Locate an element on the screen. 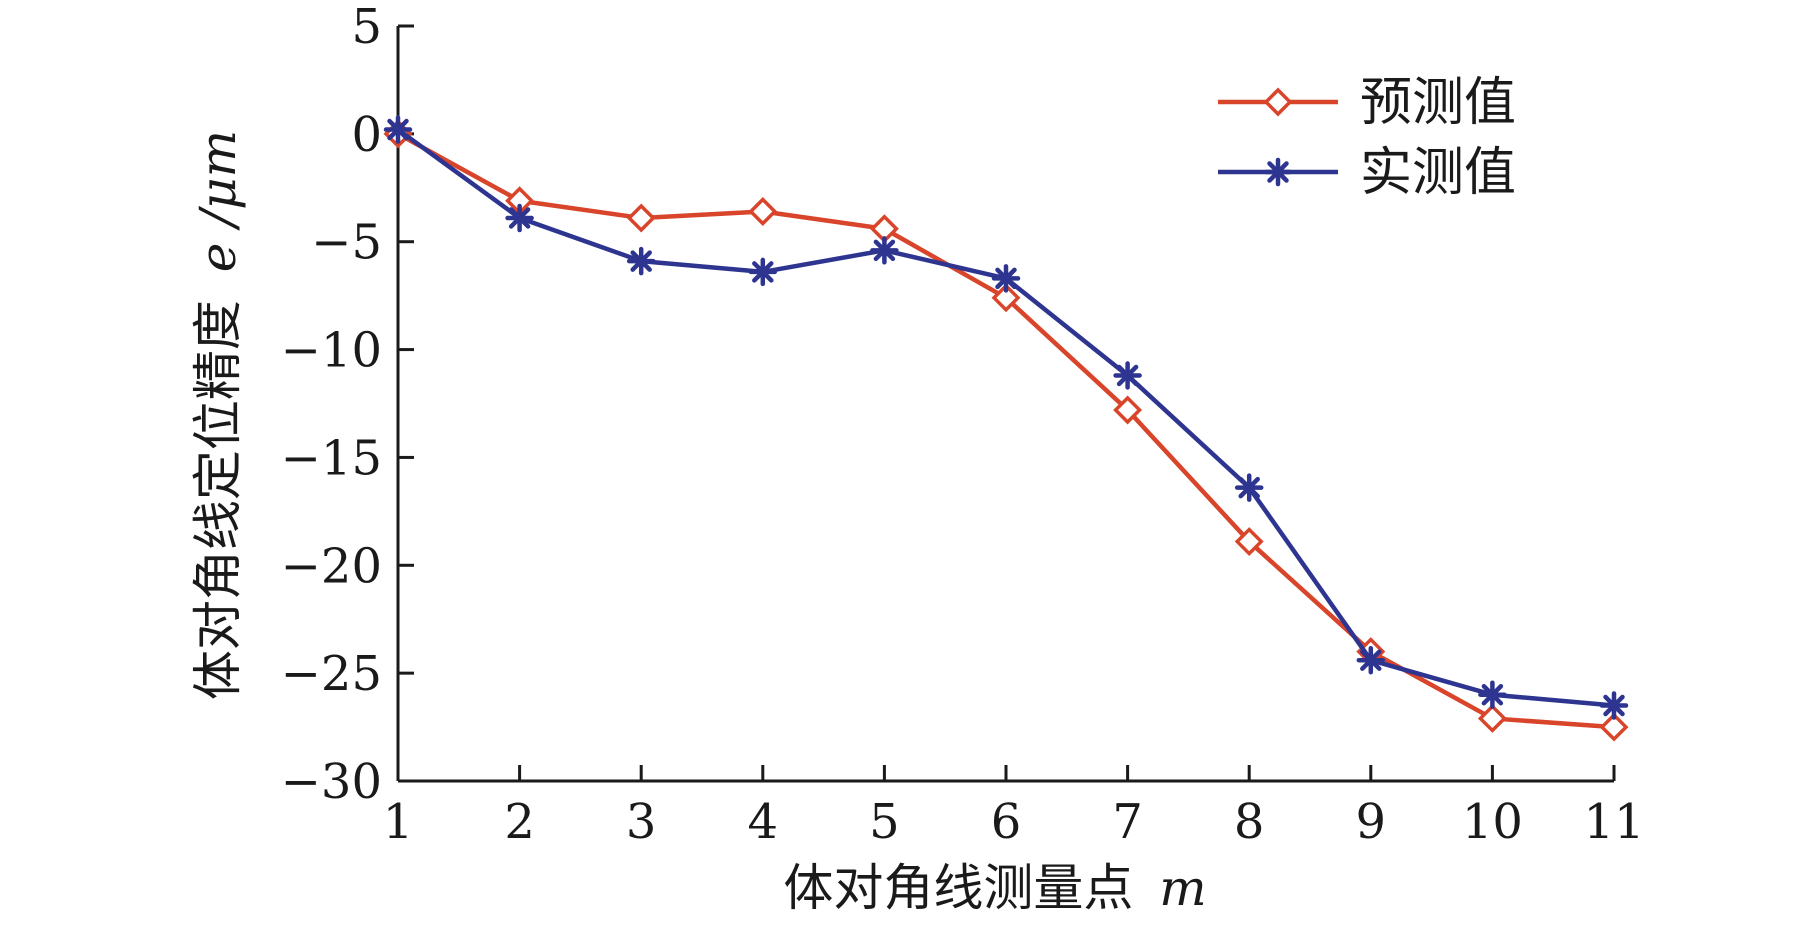  y-axis-label-var: e is located at coordinates (218, 258).